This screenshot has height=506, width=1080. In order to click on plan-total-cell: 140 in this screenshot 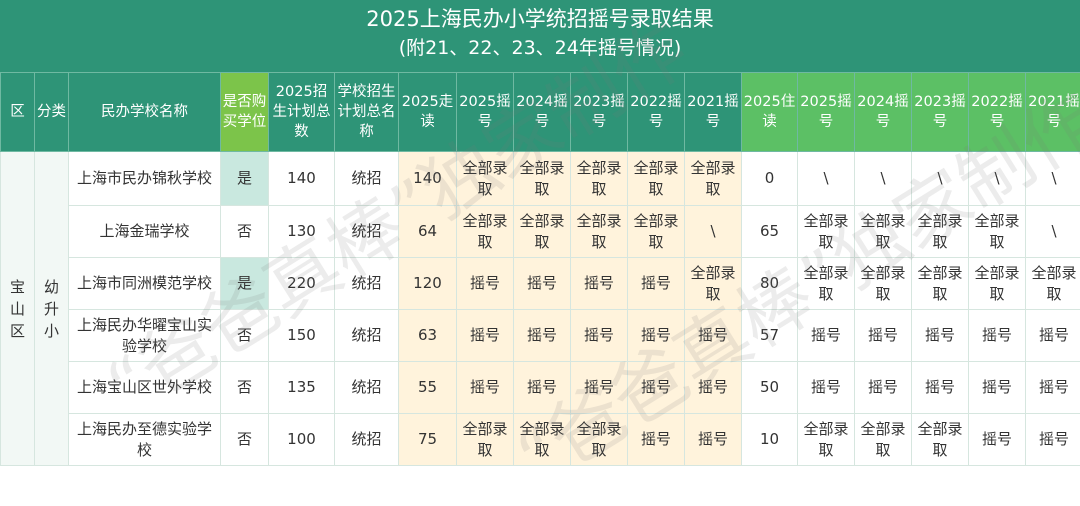, I will do `click(302, 179)`.